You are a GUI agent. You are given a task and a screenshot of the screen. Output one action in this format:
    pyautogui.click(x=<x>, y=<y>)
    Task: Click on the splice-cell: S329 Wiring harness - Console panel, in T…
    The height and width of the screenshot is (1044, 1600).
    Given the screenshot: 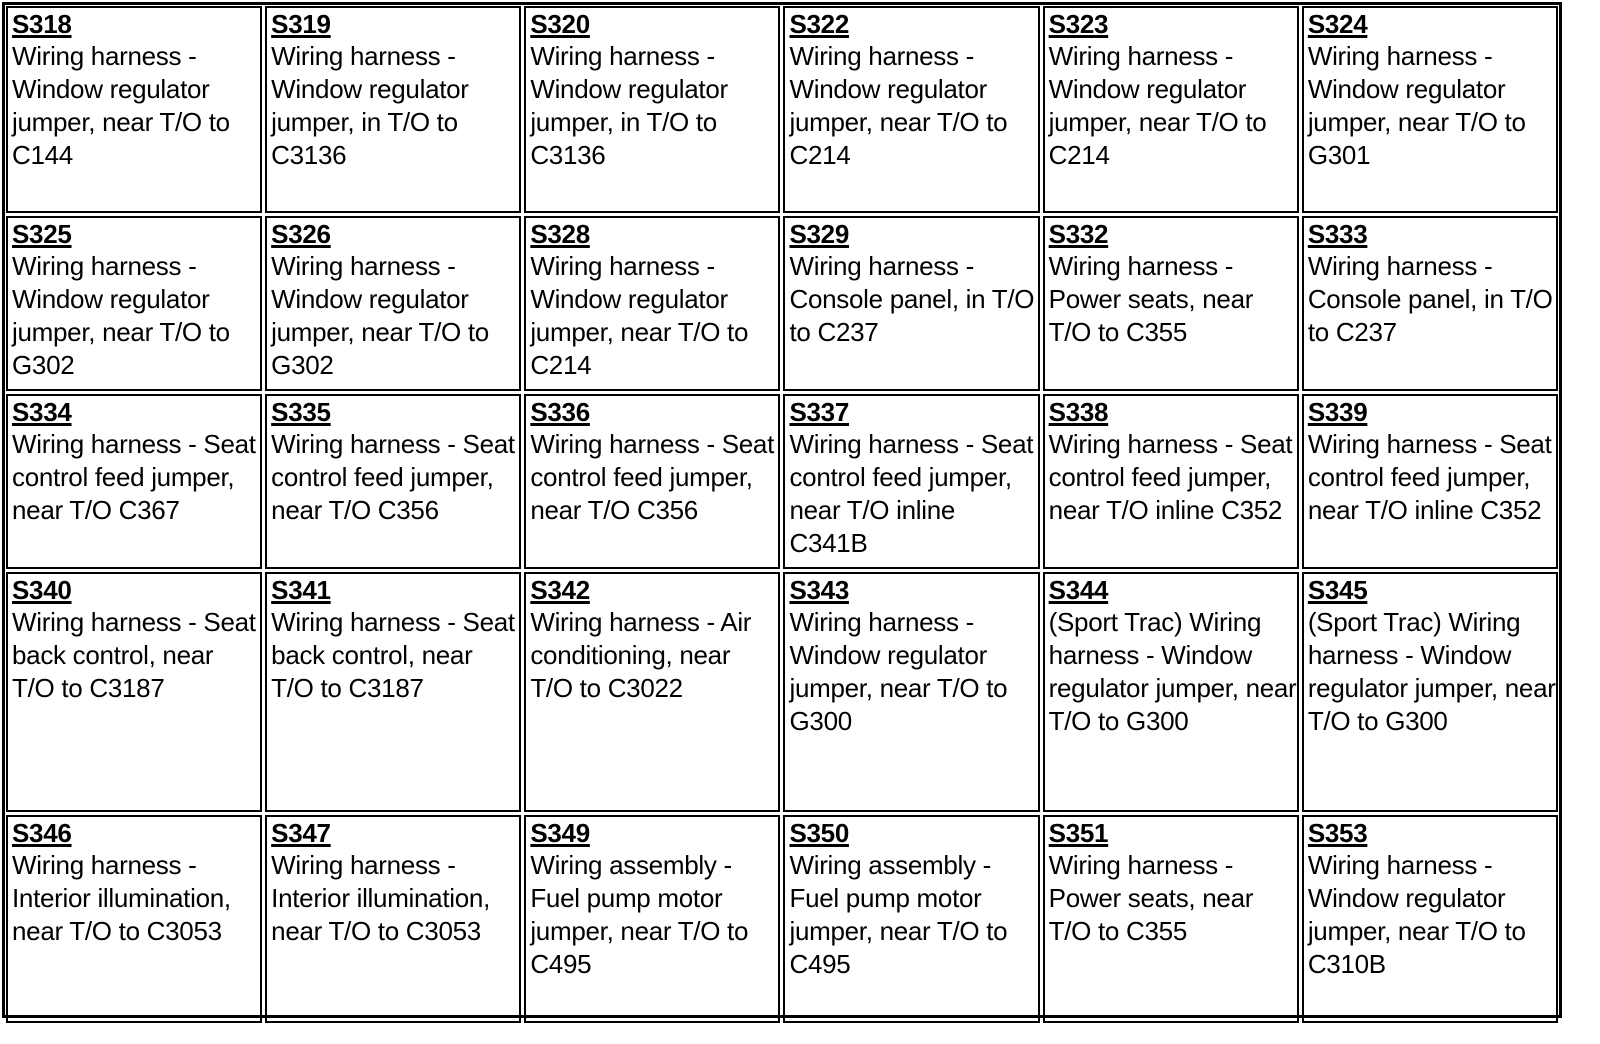 What is the action you would take?
    pyautogui.click(x=911, y=303)
    